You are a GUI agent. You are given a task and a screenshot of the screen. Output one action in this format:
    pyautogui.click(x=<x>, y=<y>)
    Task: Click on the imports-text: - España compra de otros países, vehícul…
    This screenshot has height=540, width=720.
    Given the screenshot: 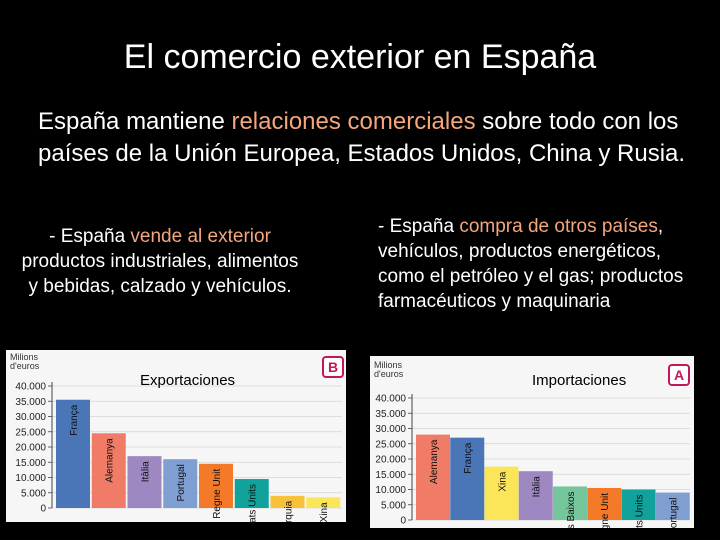 What is the action you would take?
    pyautogui.click(x=543, y=264)
    